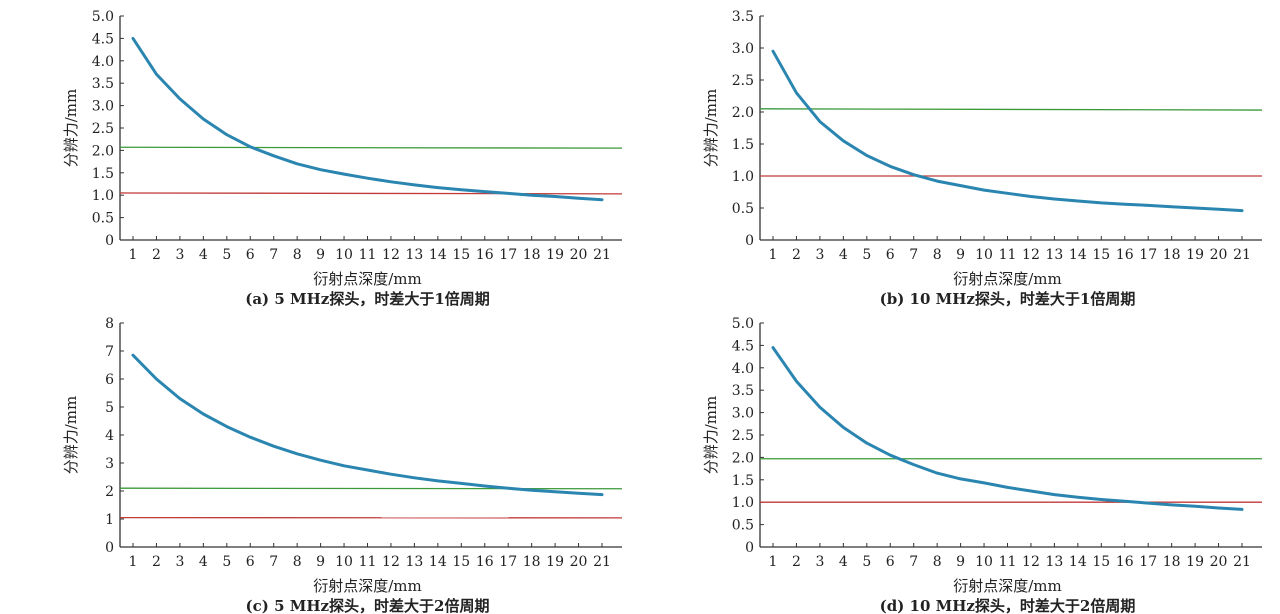 This screenshot has width=1280, height=614. I want to click on y-tick-label: 1.0, so click(103, 196).